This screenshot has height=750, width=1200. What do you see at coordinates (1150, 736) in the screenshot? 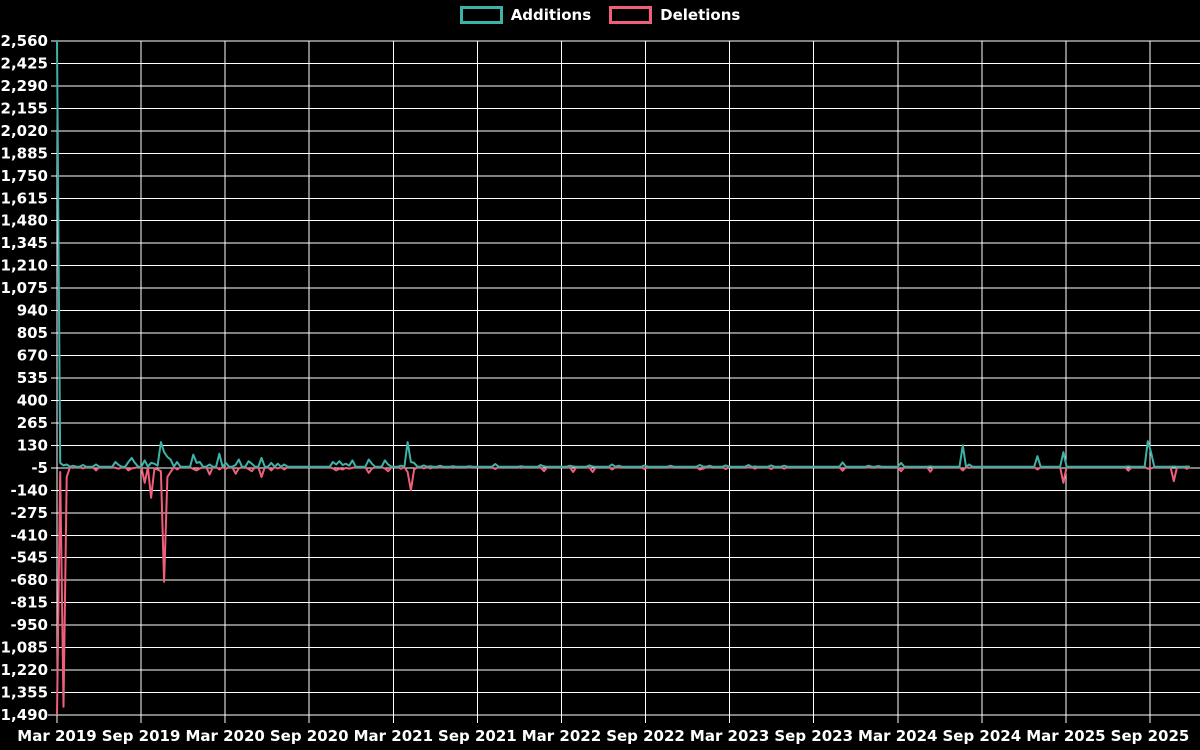
I see `svg-text: Sep 2025` at bounding box center [1150, 736].